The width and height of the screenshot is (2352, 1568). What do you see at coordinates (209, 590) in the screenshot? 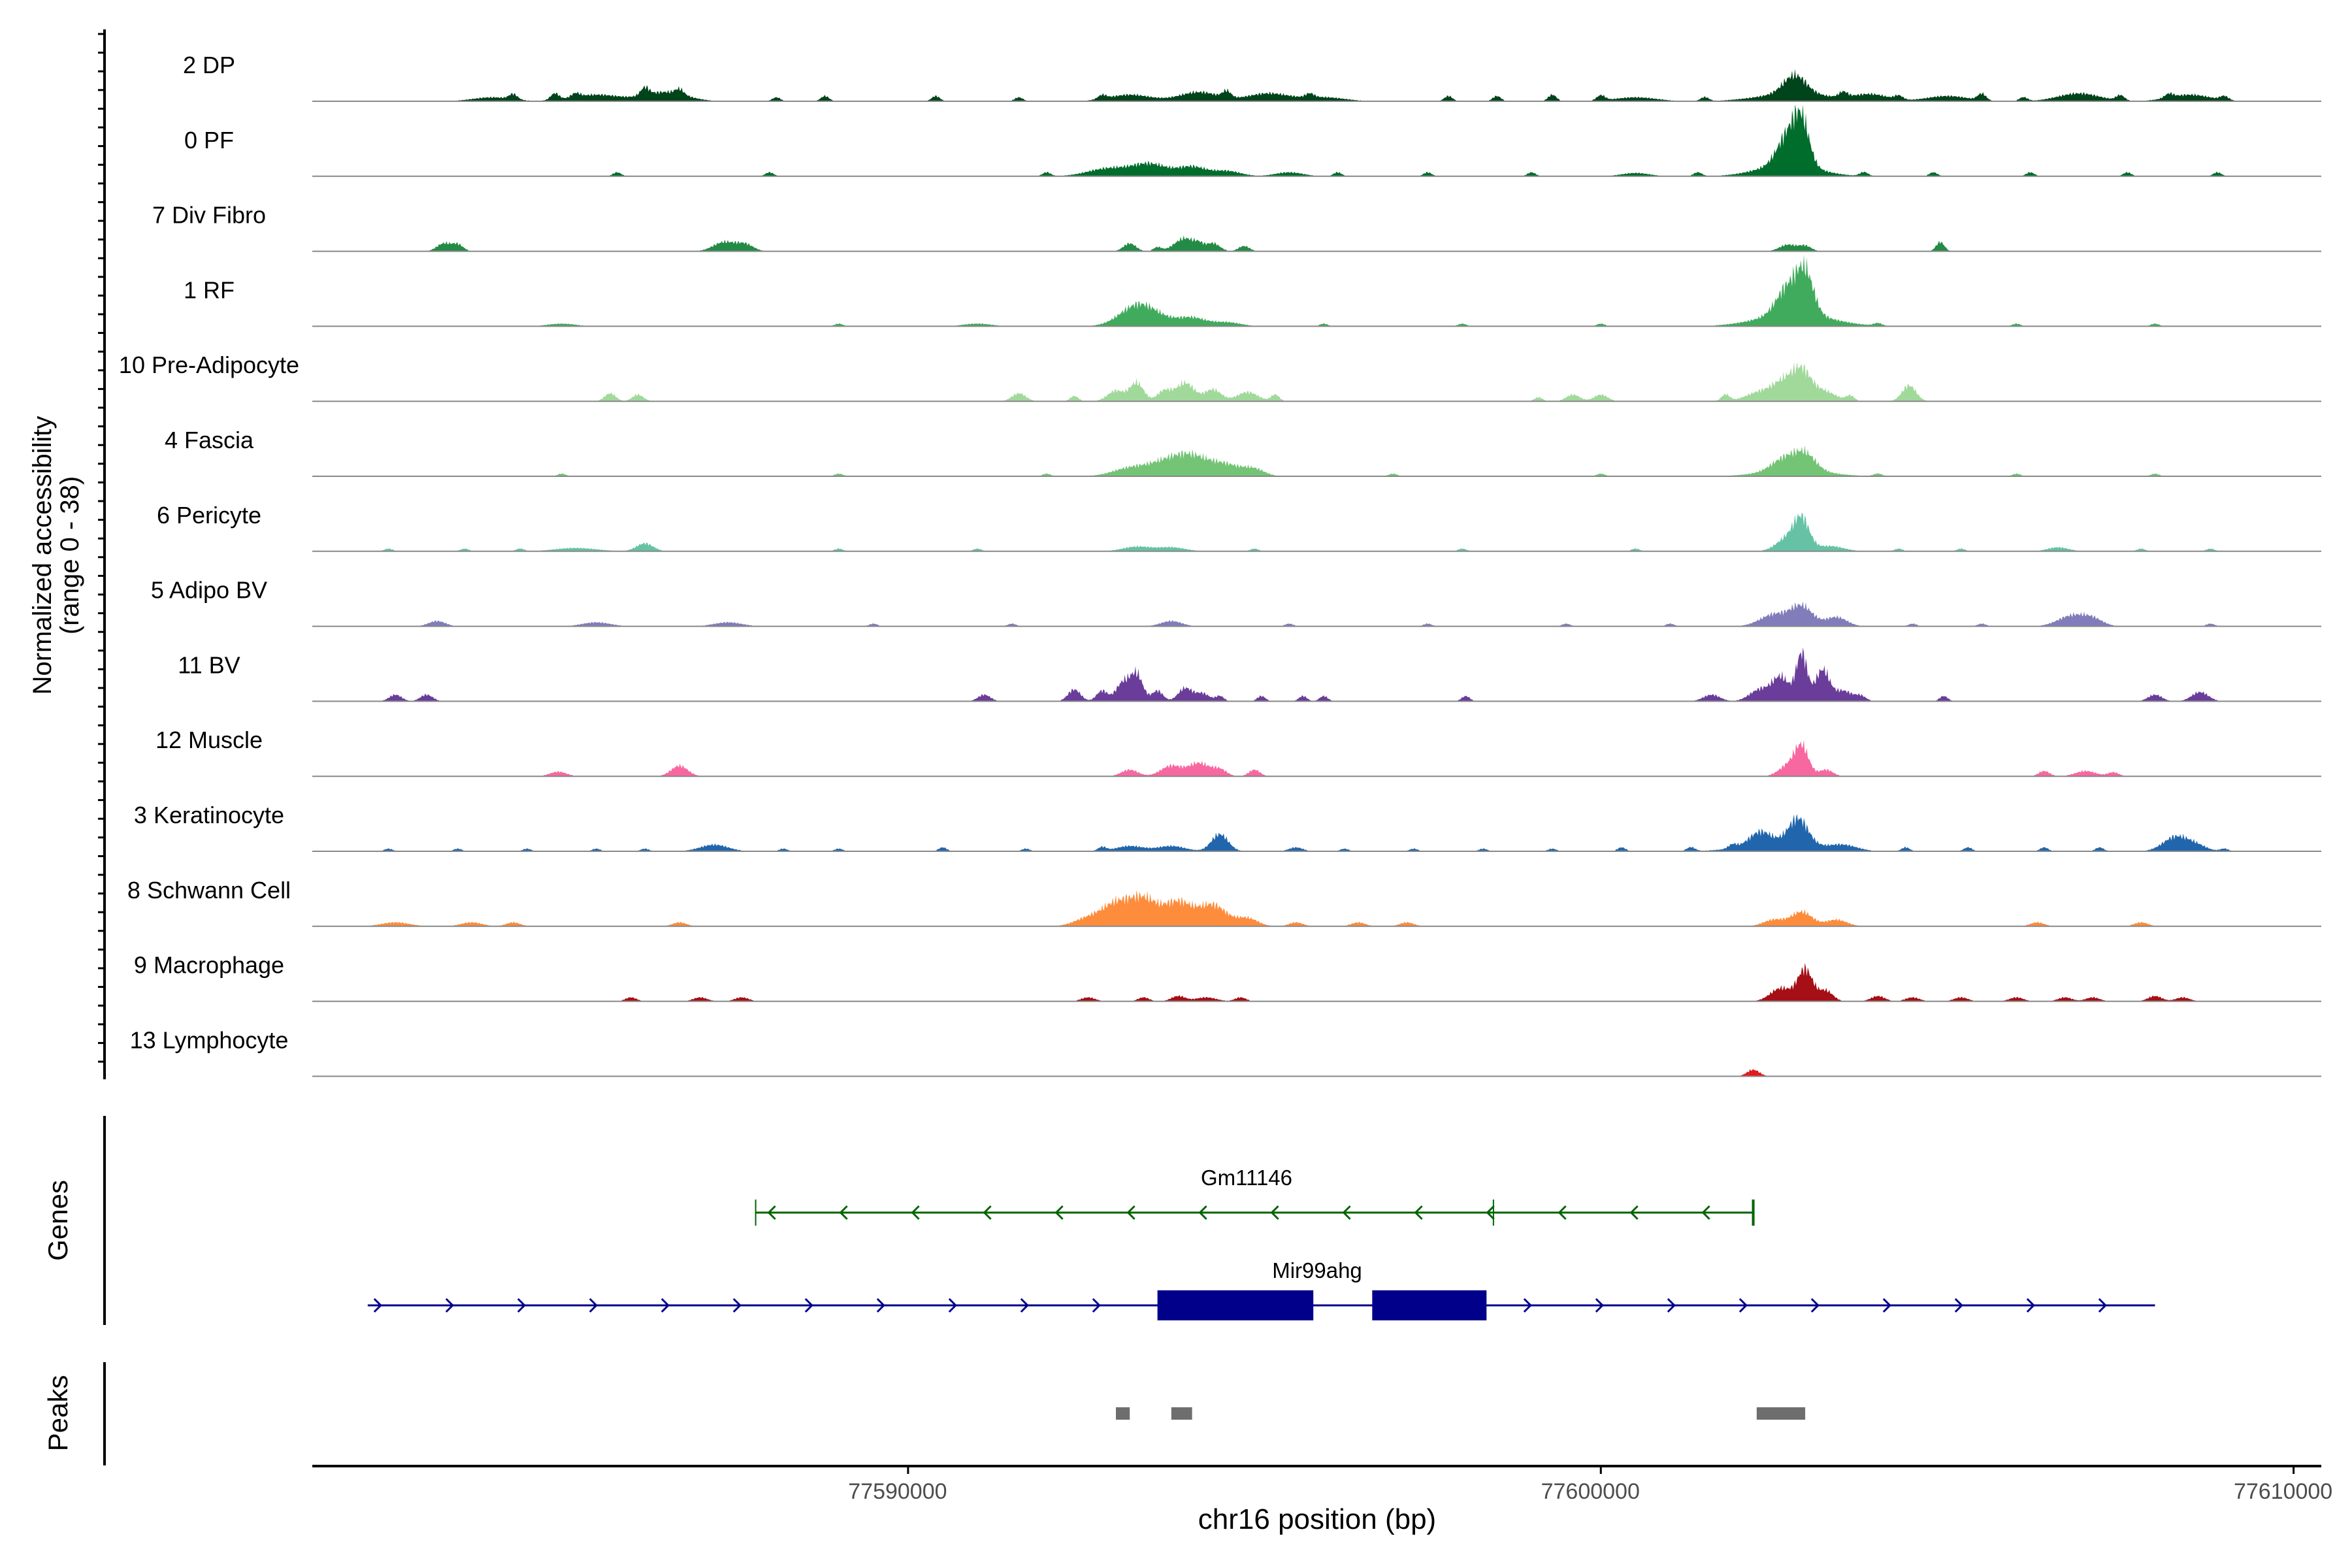
I see `track-label: 5 Adipo BV` at bounding box center [209, 590].